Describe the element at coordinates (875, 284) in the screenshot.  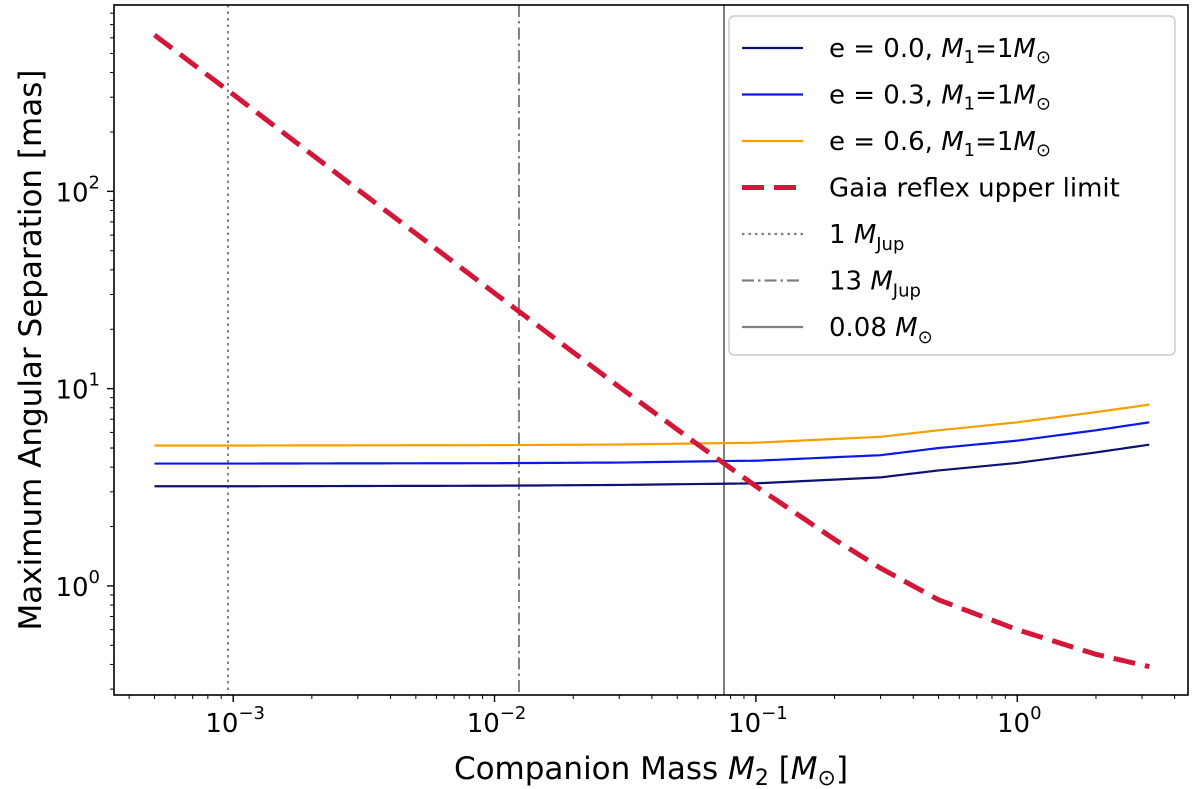
I see `legend-label-13-mjup: 13 MJup` at that location.